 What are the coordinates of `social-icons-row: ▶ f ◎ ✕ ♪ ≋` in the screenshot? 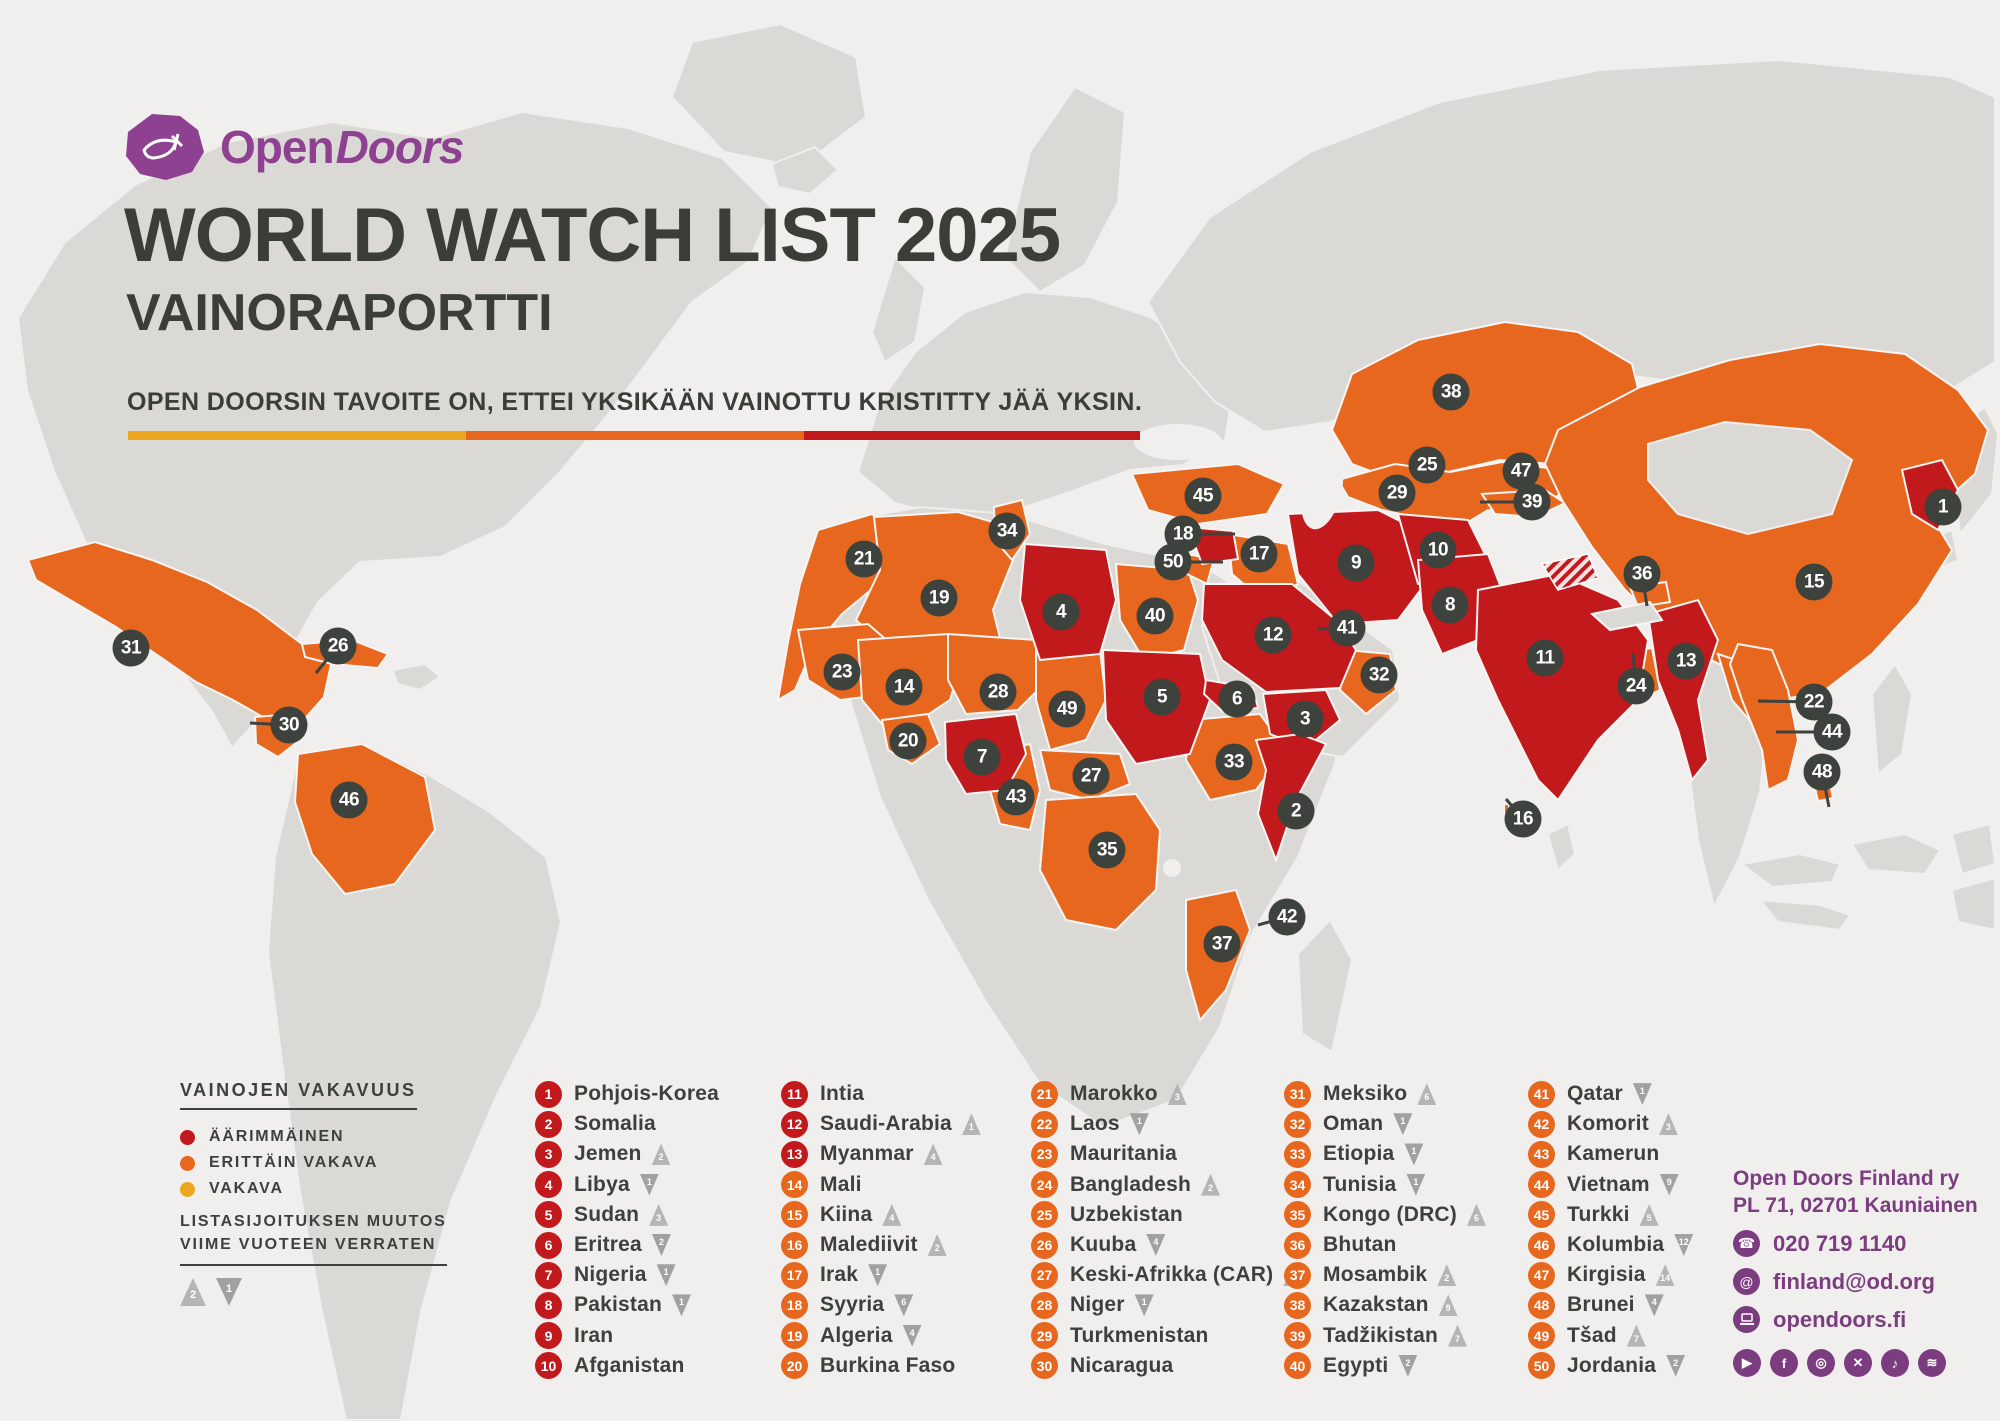 It's located at (1855, 1363).